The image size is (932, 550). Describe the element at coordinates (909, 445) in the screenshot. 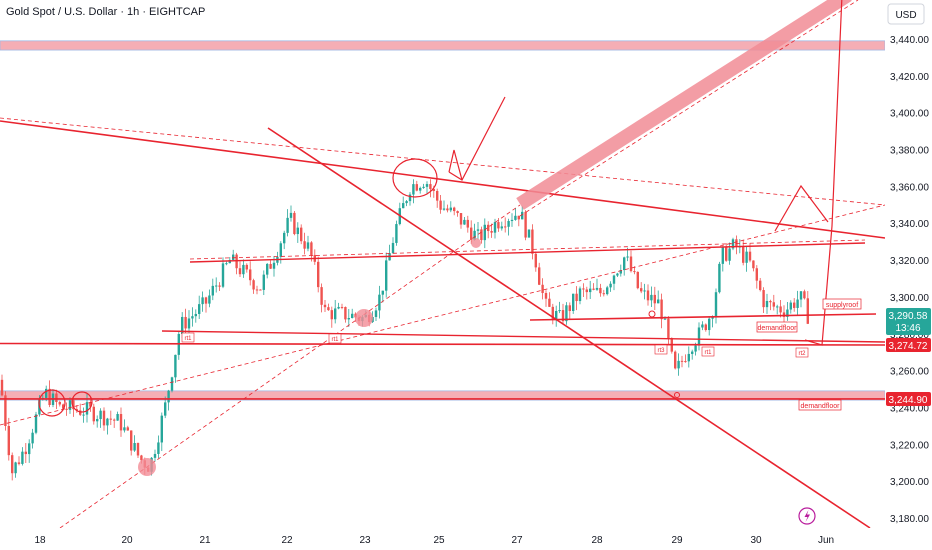

I see `y-tick-label: 3,220.00` at that location.